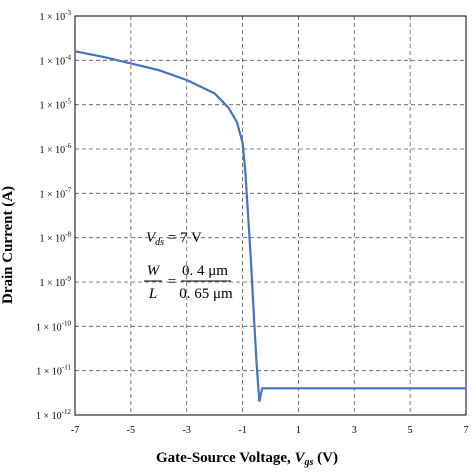 Image resolution: width=474 pixels, height=474 pixels. I want to click on x-tick-label: 7, so click(466, 430).